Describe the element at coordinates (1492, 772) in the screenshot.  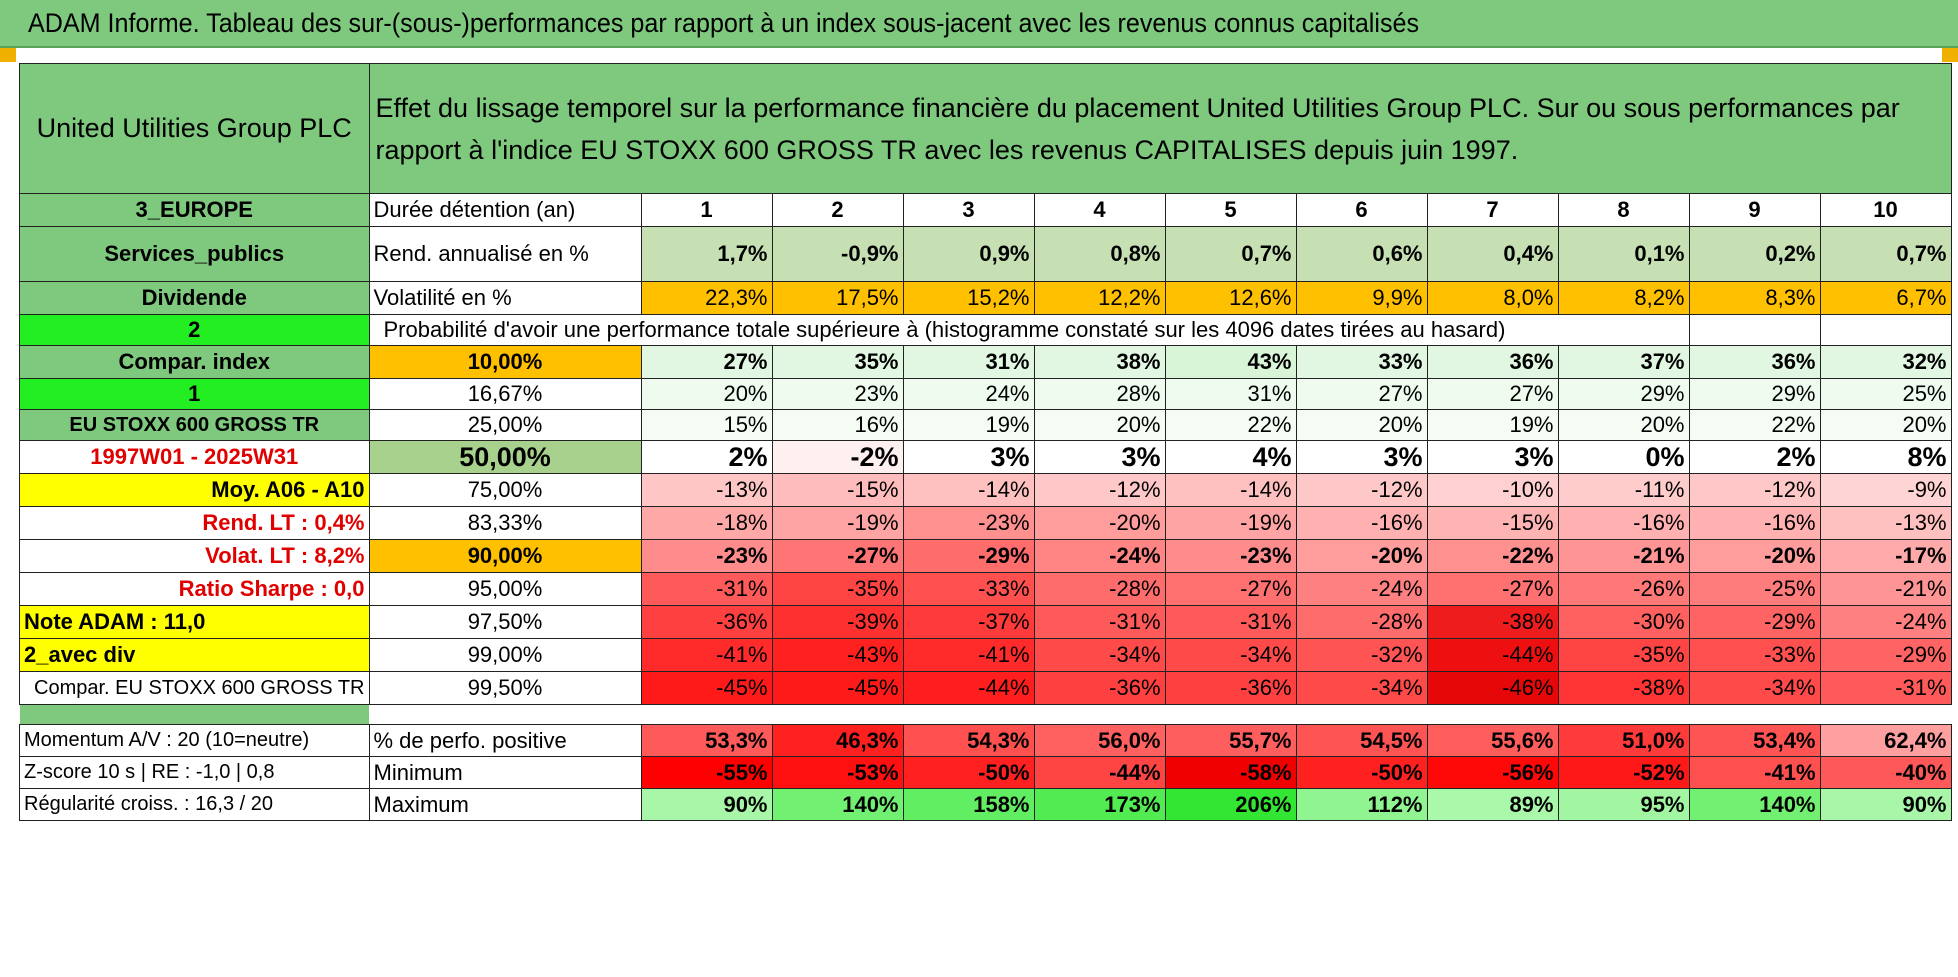
I see `minimum-cell: -56%` at that location.